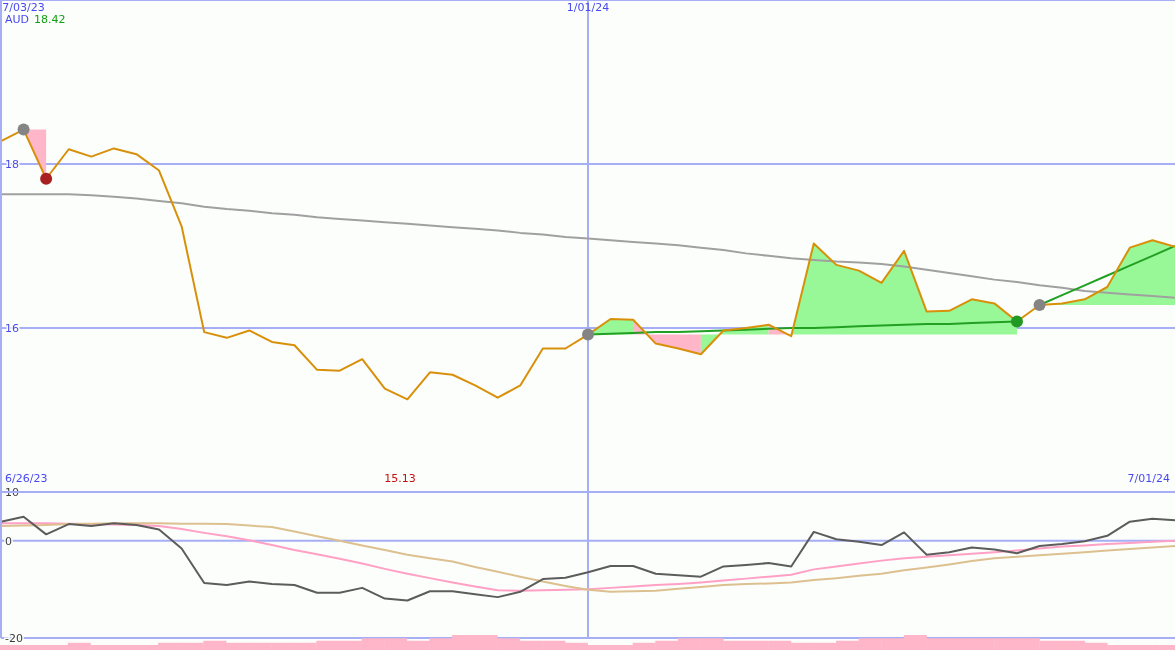 This screenshot has height=650, width=1175. I want to click on x-tick-label: 7/03/23, so click(23, 7).